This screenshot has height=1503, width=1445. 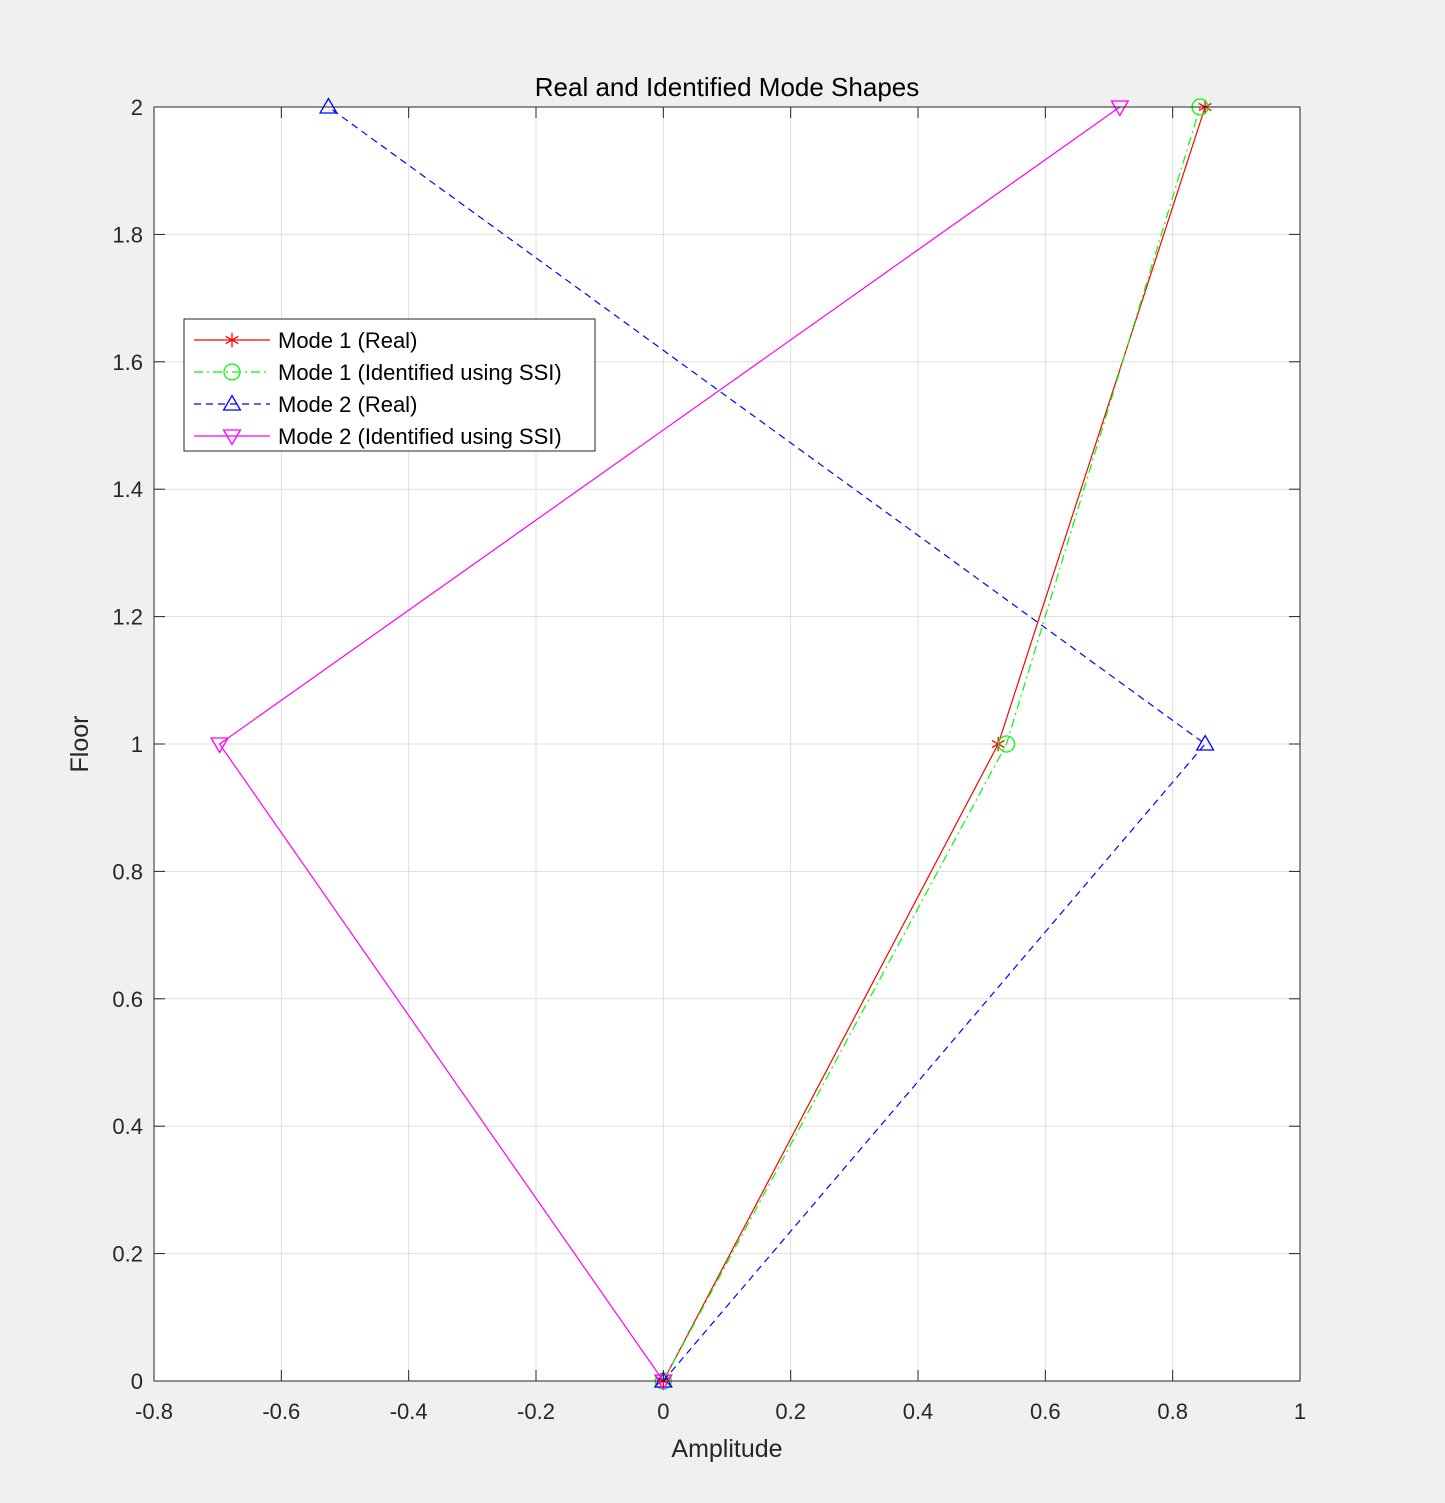 I want to click on x-tick-label: 0, so click(x=663, y=1411).